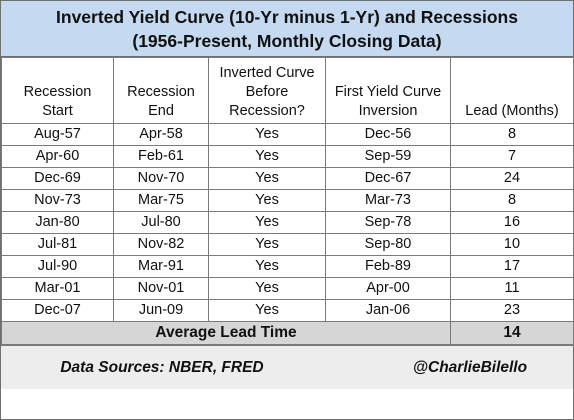 The image size is (574, 420). What do you see at coordinates (57, 134) in the screenshot?
I see `cell-recession-start: Aug-57` at bounding box center [57, 134].